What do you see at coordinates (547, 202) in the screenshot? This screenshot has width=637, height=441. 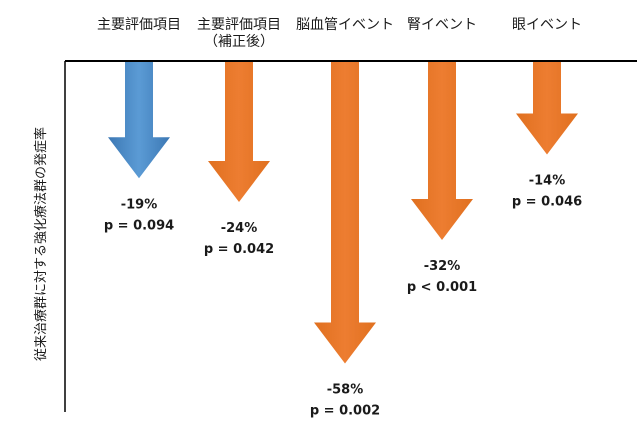 I see `p-value-label-5: p = 0.046` at bounding box center [547, 202].